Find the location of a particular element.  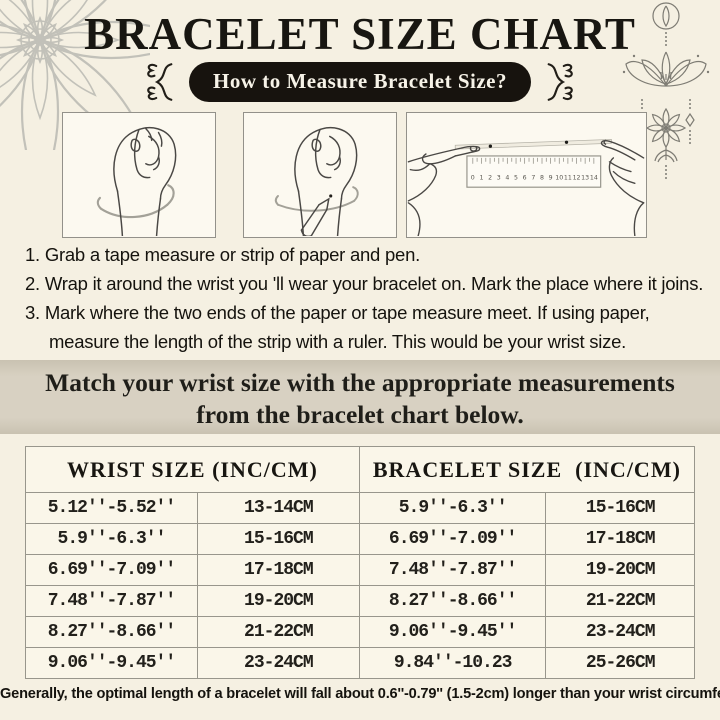

ruler-number: 14 is located at coordinates (594, 177).